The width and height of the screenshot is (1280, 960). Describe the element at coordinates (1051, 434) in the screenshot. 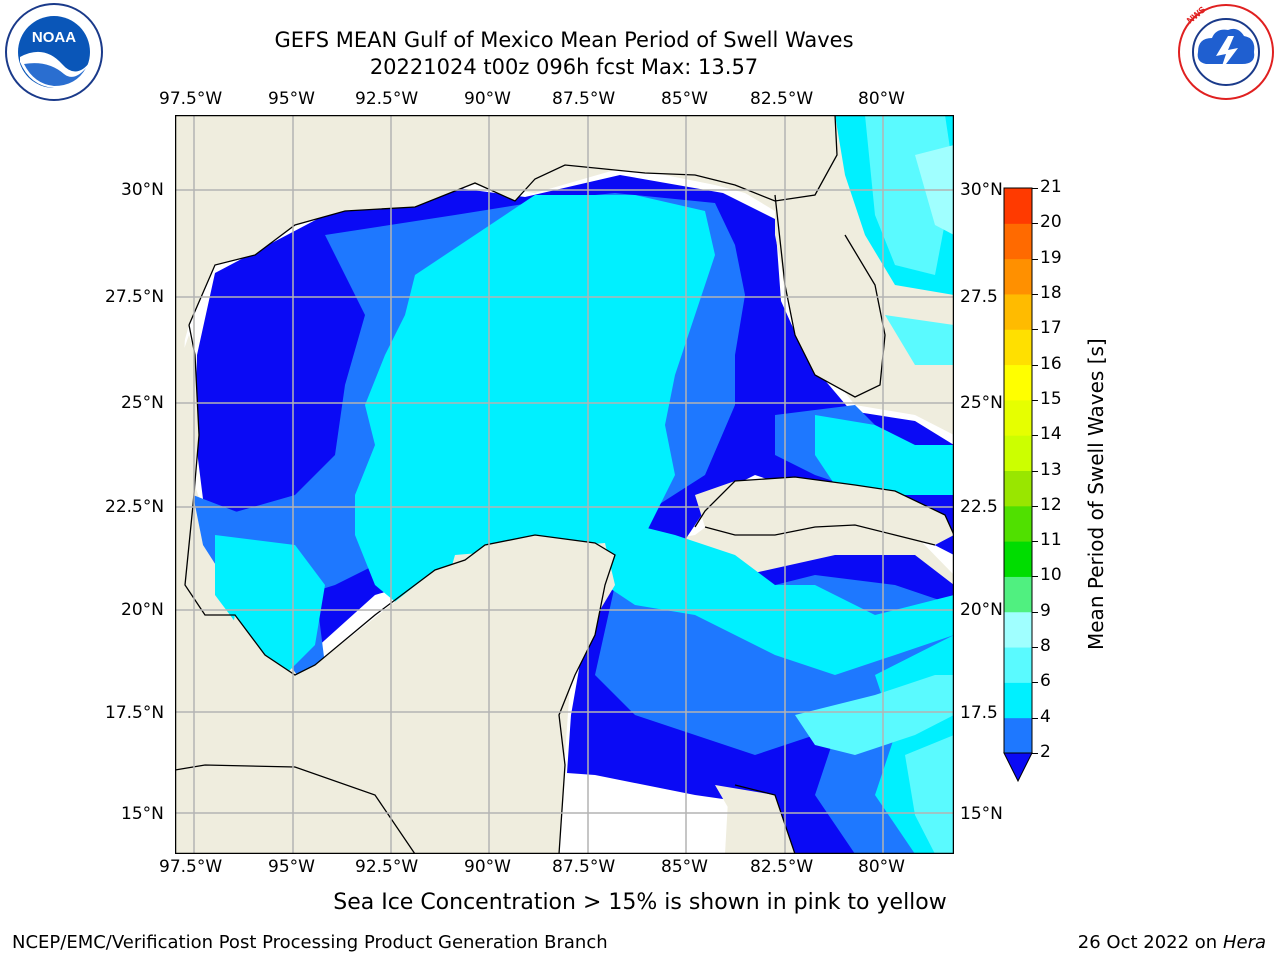

I see `colorbar-tick-label: 14` at that location.